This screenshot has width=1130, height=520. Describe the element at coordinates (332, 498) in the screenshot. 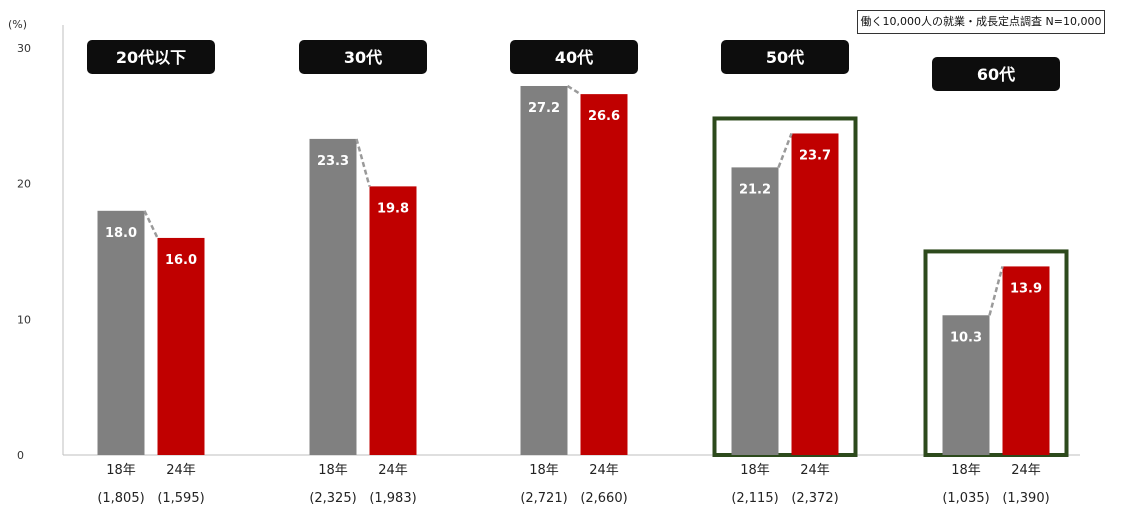

I see `sample-size-label: (2,325)` at that location.